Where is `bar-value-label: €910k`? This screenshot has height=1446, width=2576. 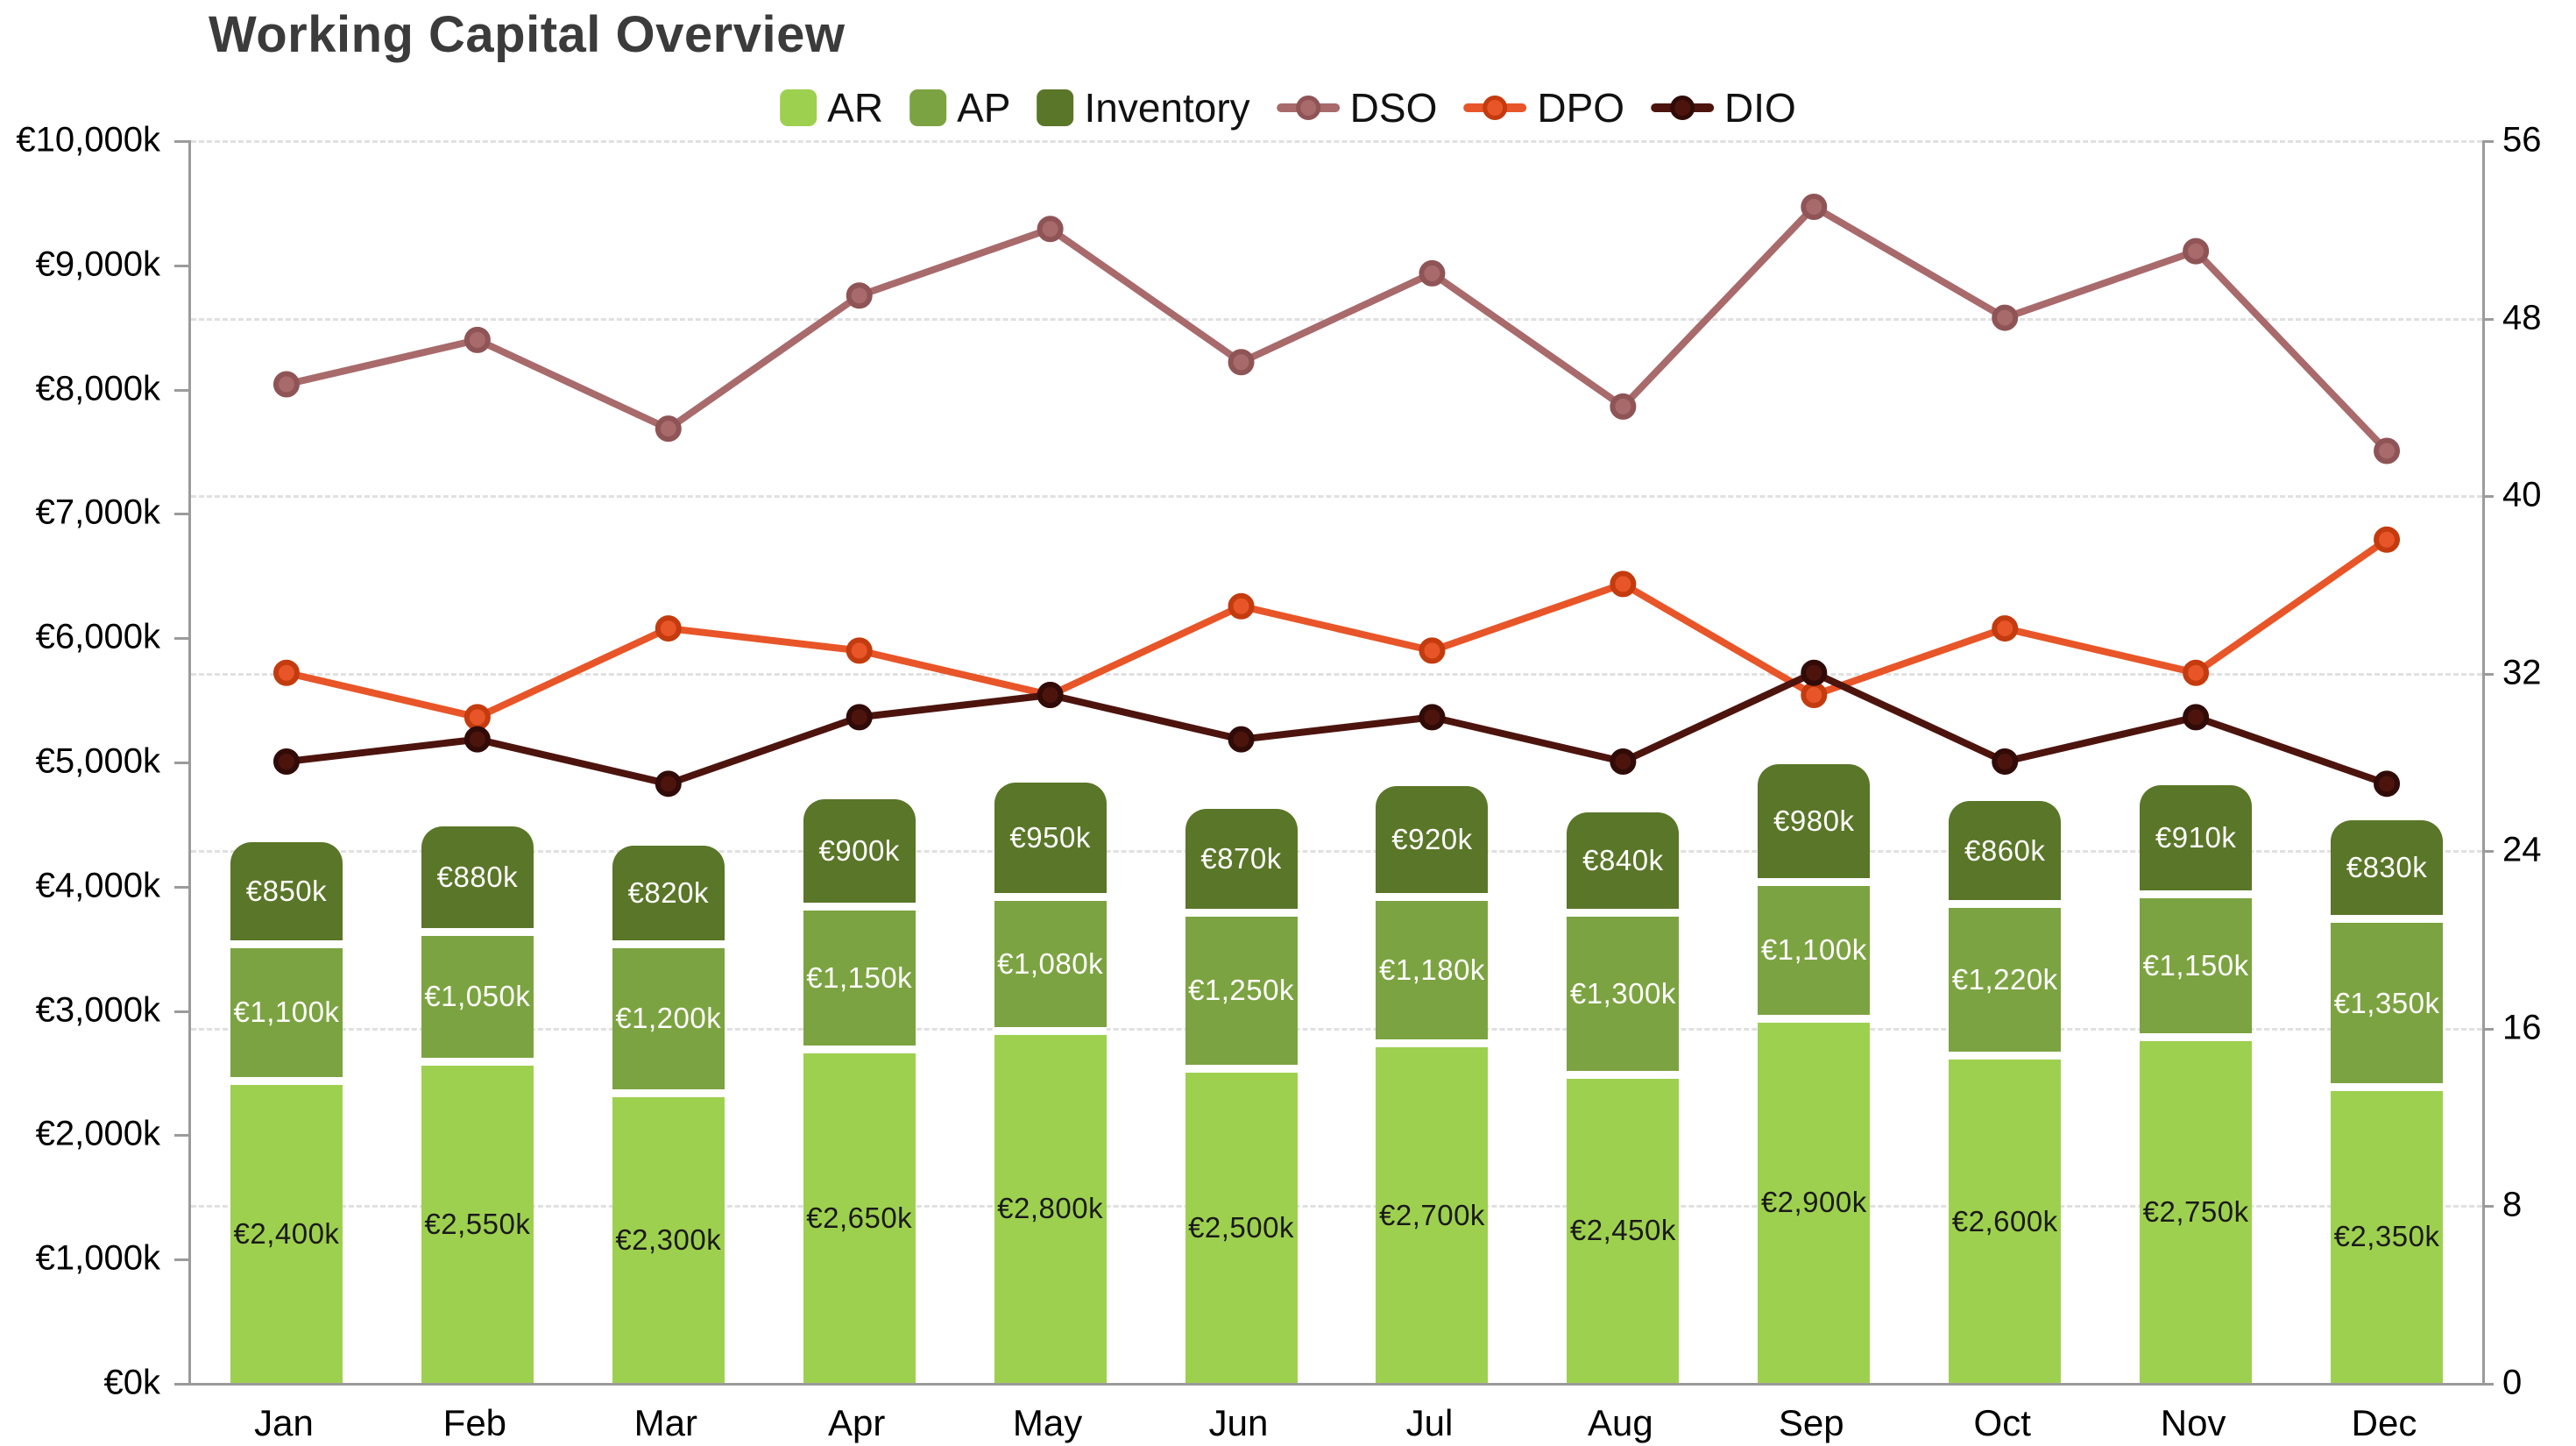
bar-value-label: €910k is located at coordinates (2196, 837).